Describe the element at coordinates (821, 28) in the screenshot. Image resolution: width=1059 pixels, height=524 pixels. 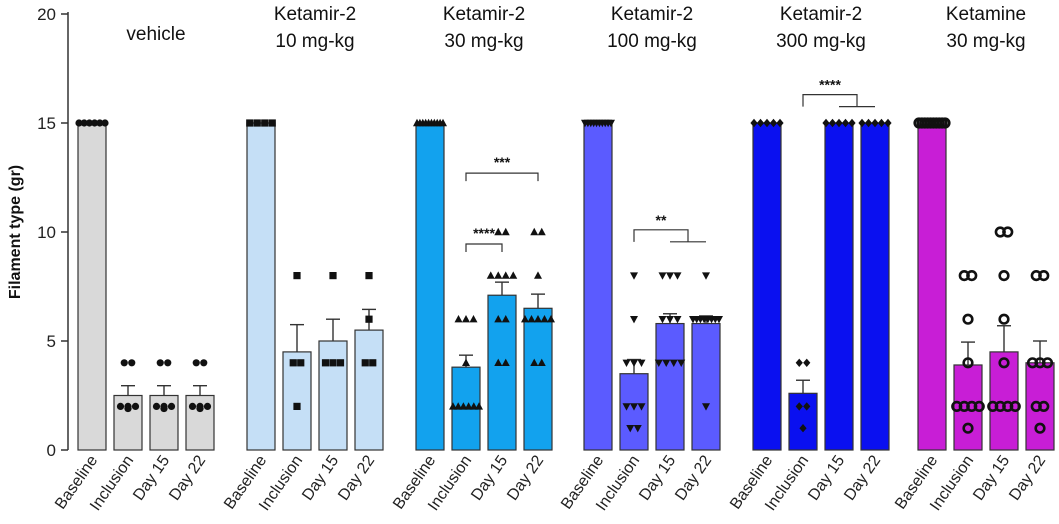
I see `group-label: Ketamir-2 300 mg-kg` at that location.